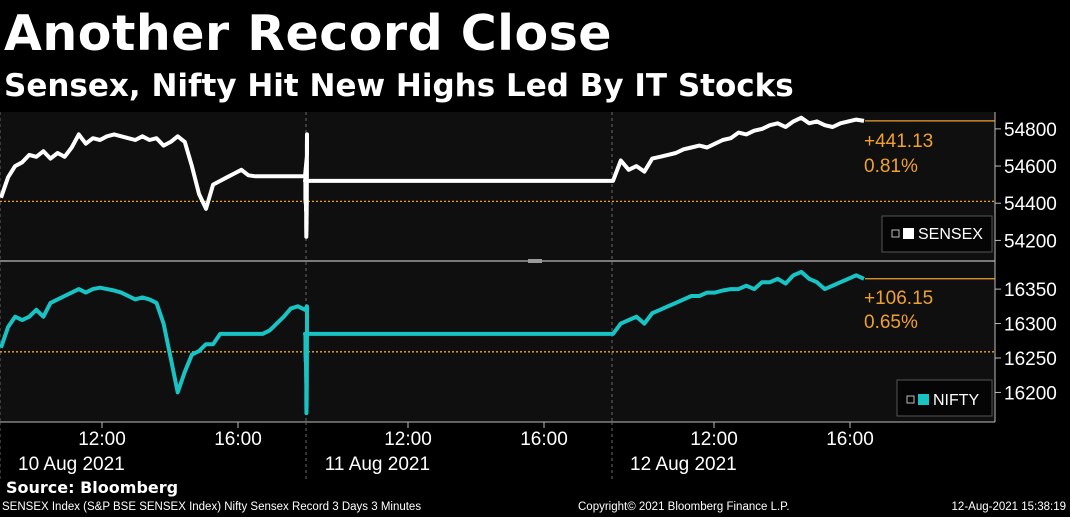 The image size is (1070, 517). I want to click on sensex-change-pct-label: 0.81%, so click(891, 166).